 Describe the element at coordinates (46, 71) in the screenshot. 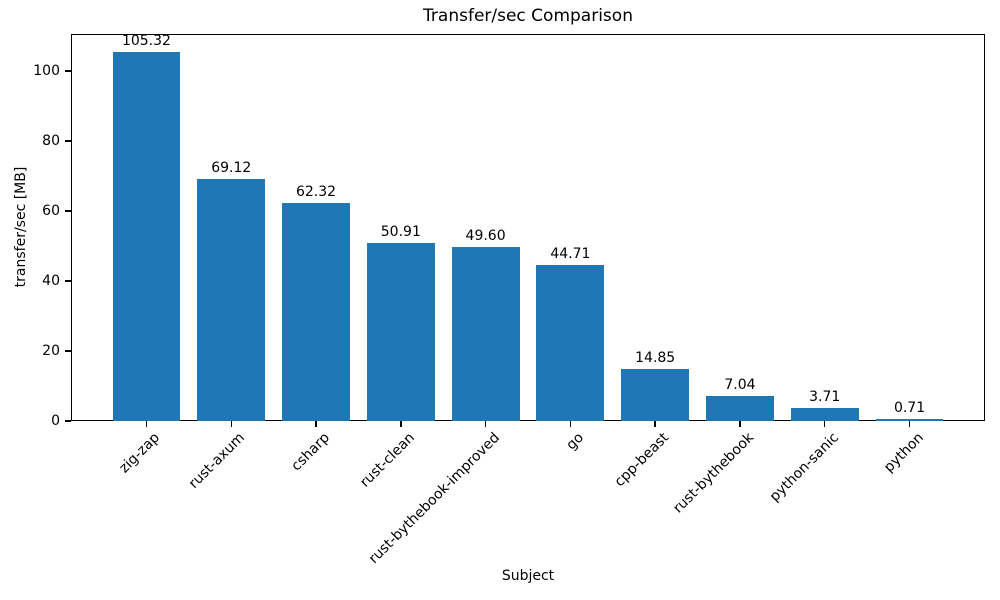

I see `y-tick-label: 100` at that location.